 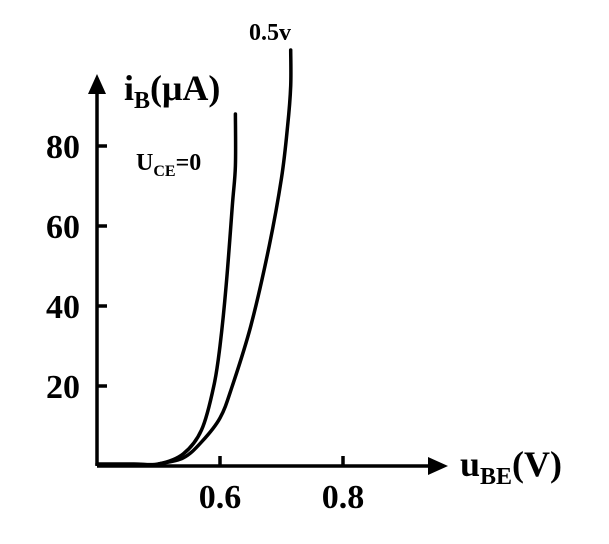 I want to click on x-tick-label: 0.6, so click(x=220, y=497).